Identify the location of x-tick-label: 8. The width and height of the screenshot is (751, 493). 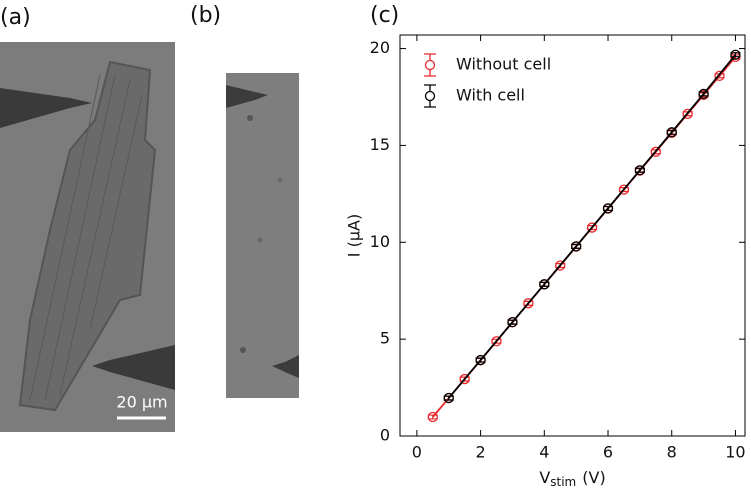
(672, 452).